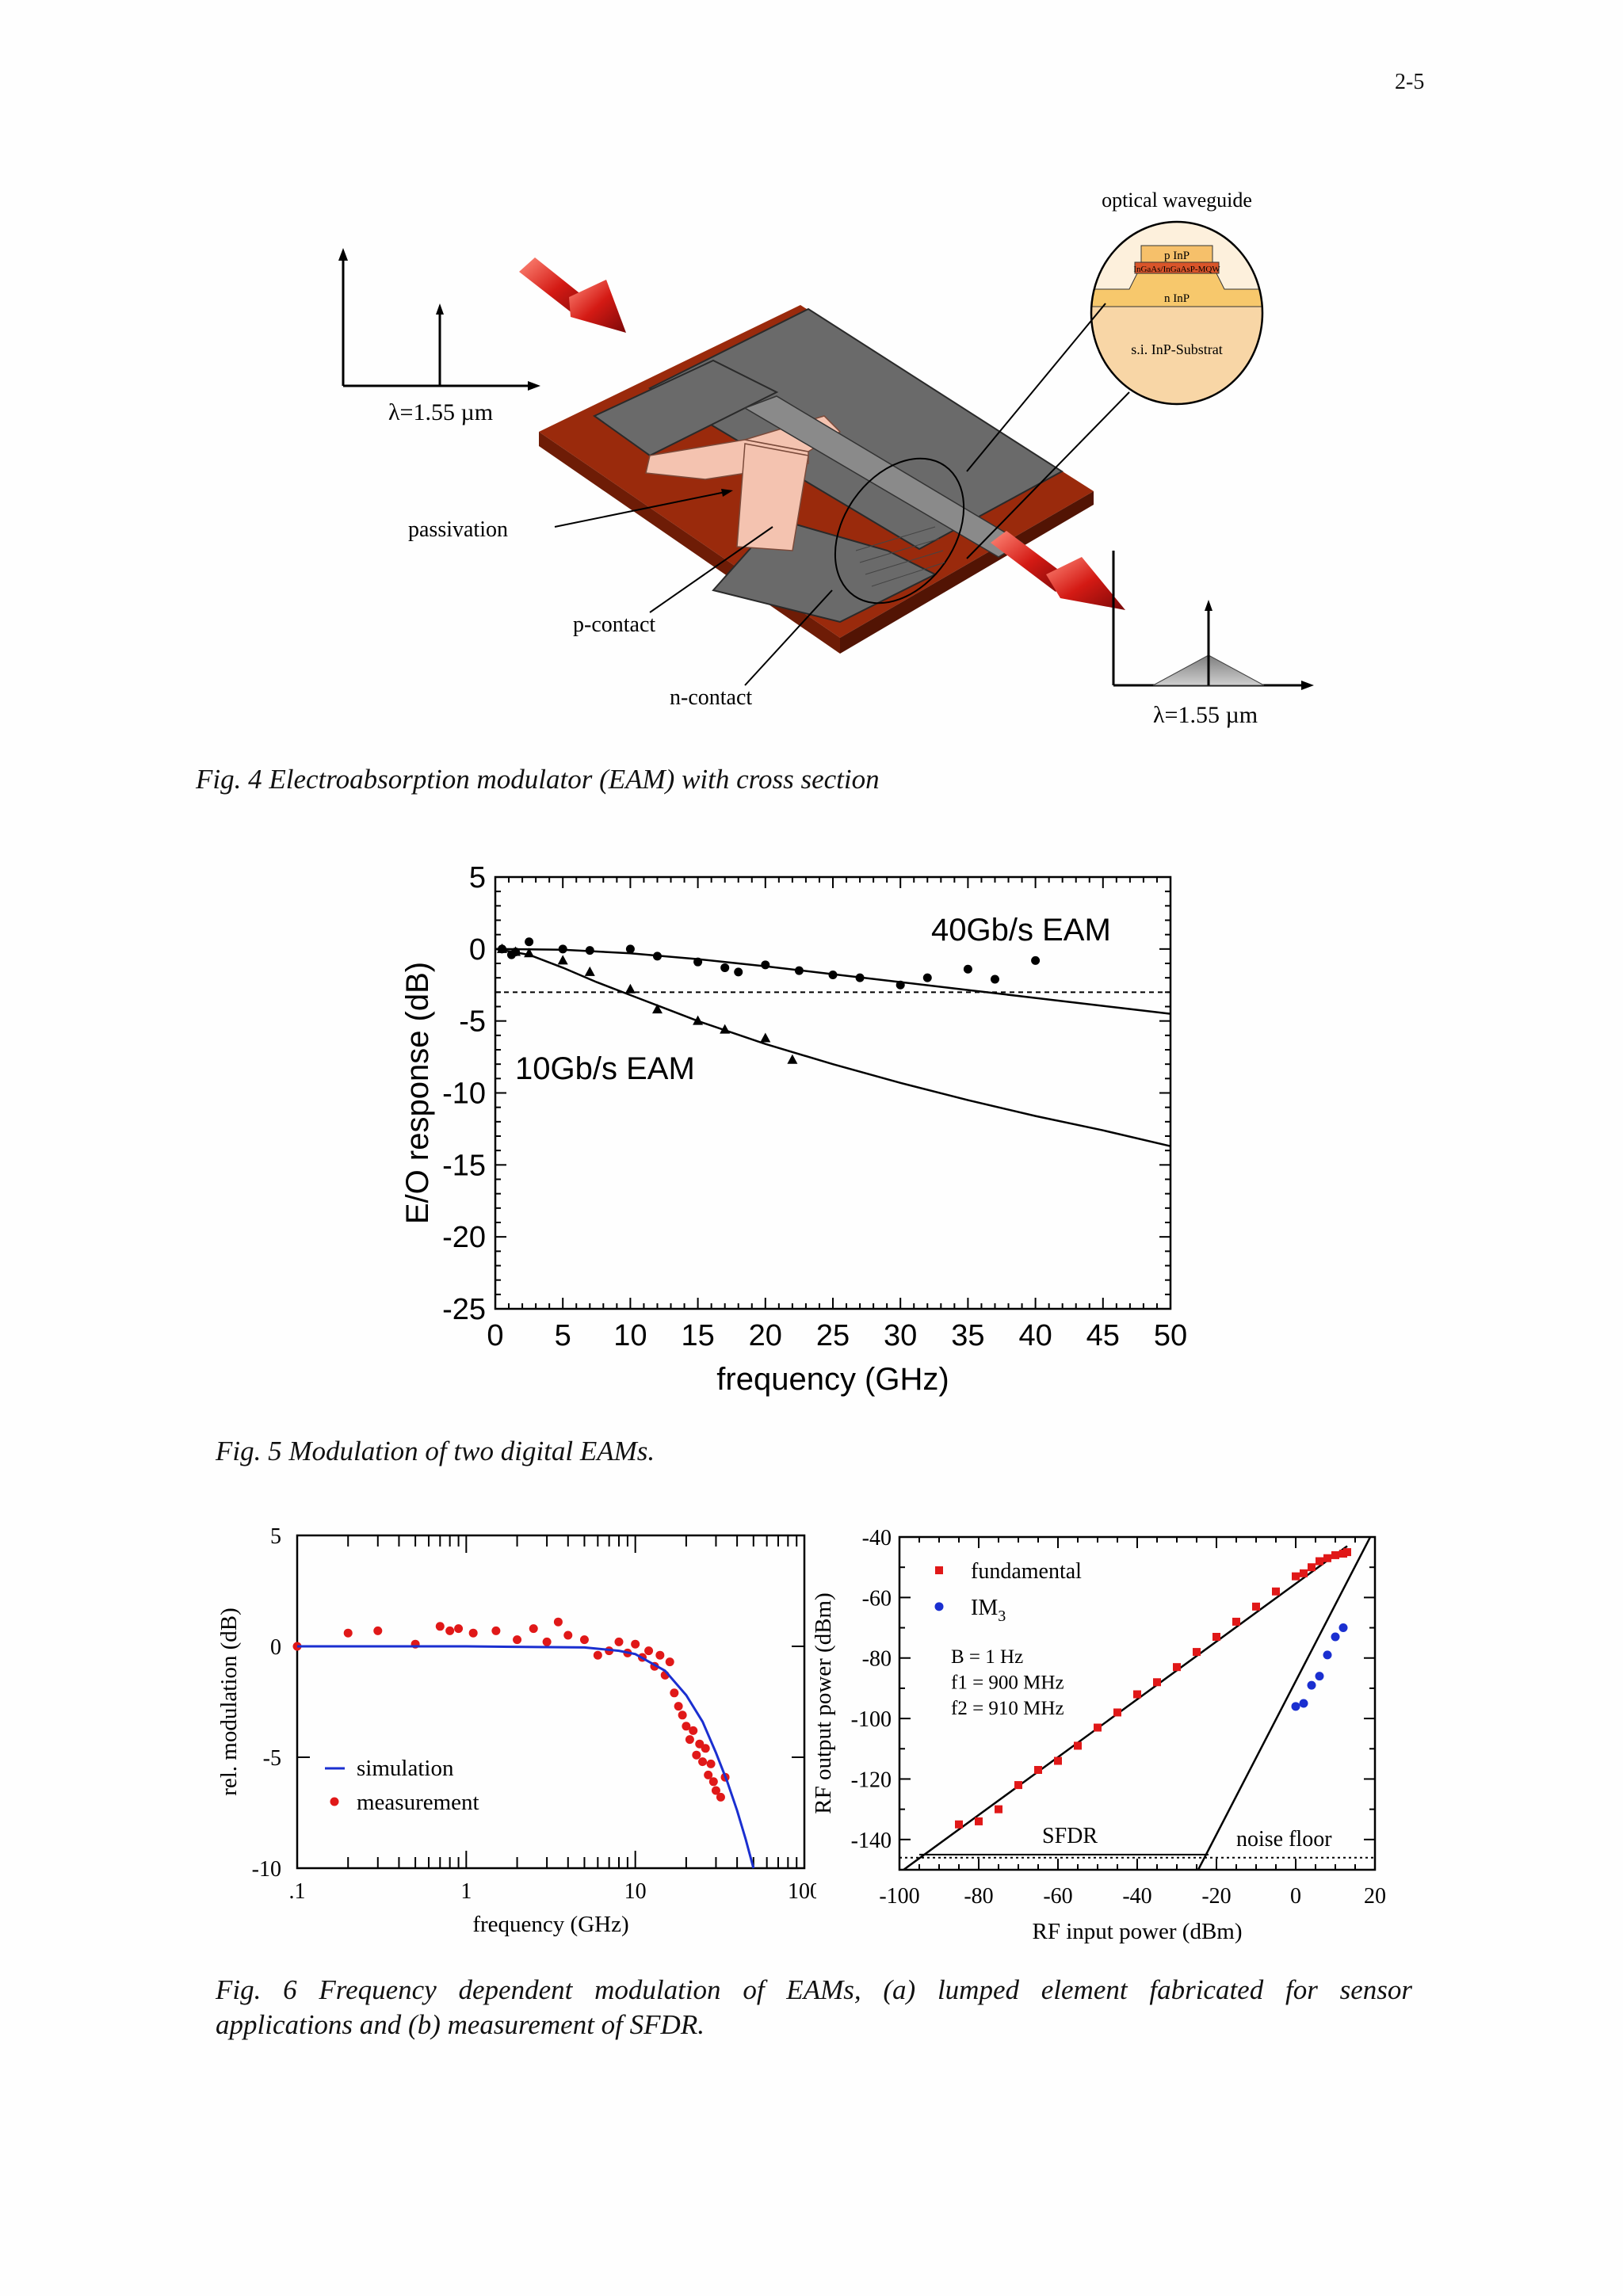 This screenshot has height=2296, width=1623. Describe the element at coordinates (436, 1451) in the screenshot. I see `fig5-caption: Fig. 5 Modulation of two digital EAMs.` at that location.